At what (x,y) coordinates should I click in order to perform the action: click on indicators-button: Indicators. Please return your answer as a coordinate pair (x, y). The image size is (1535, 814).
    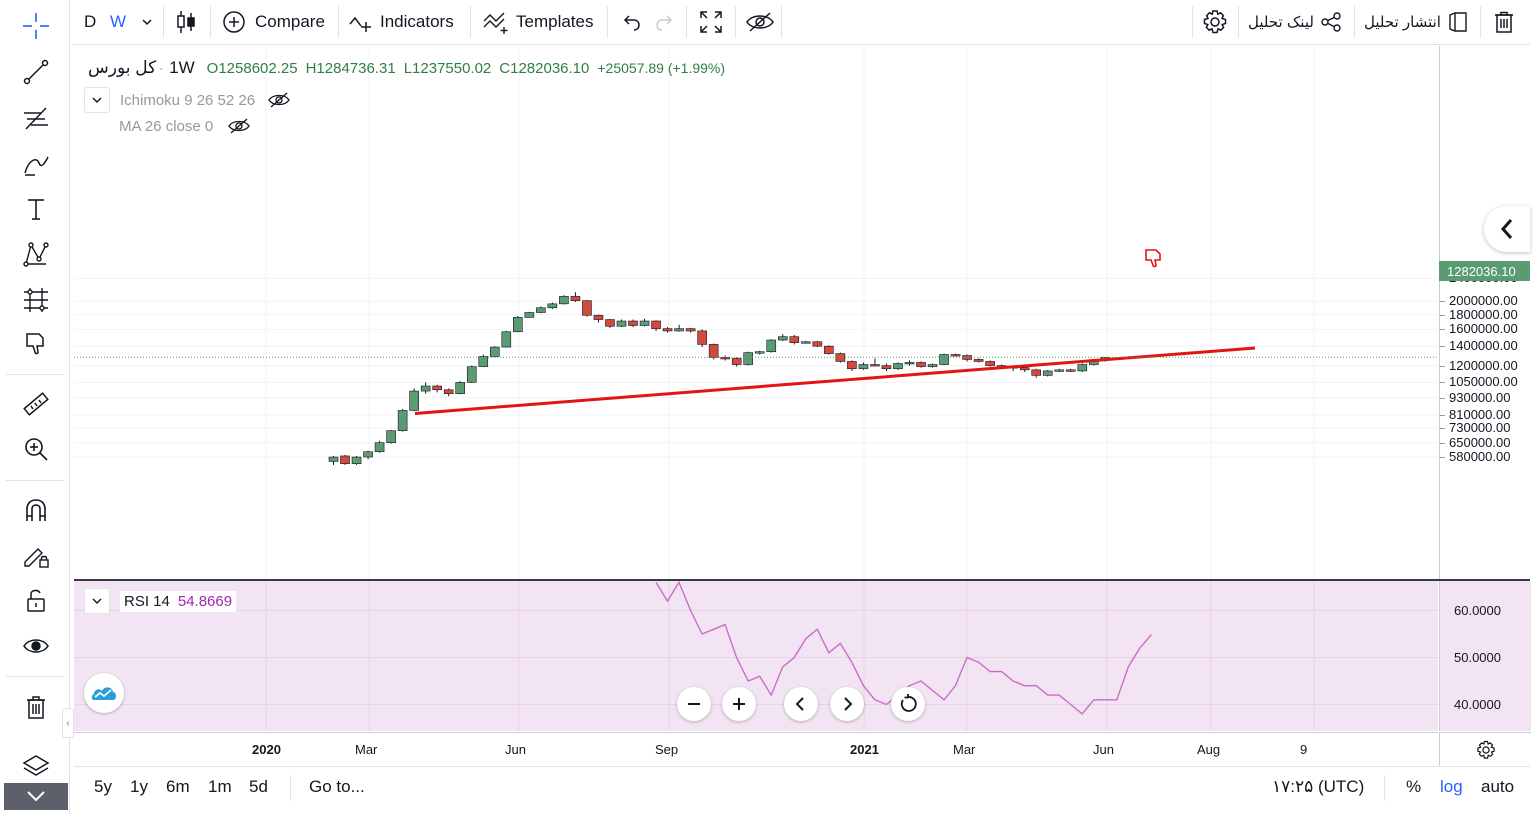
    Looking at the image, I should click on (401, 22).